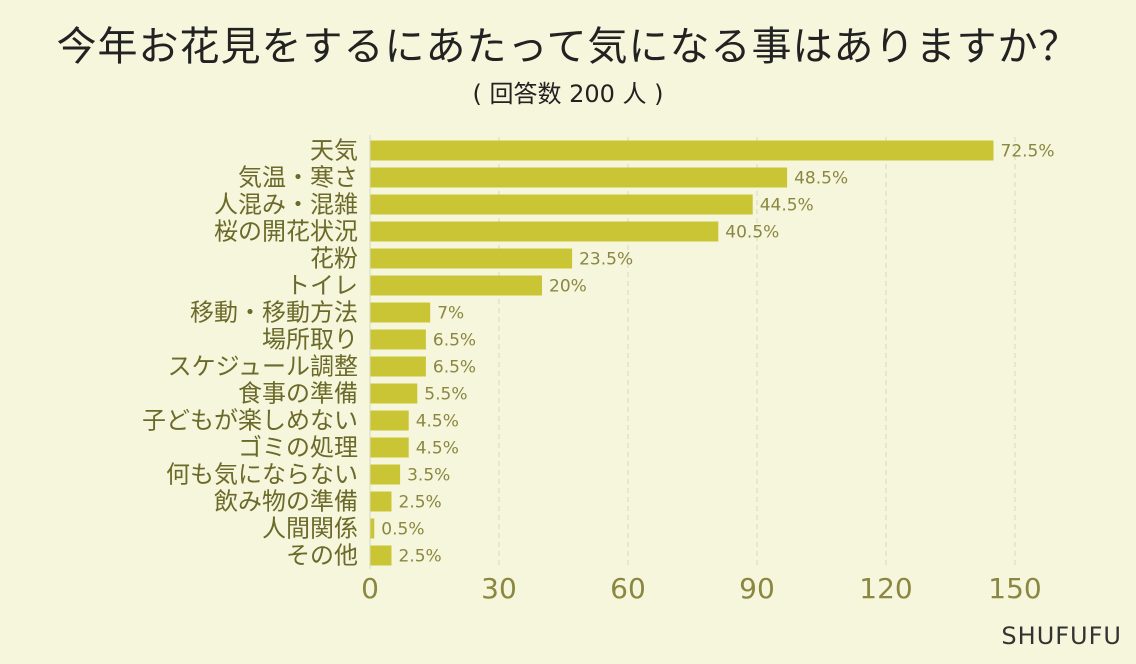 The width and height of the screenshot is (1136, 664). I want to click on category-label: 人混み・混雑, so click(286, 205).